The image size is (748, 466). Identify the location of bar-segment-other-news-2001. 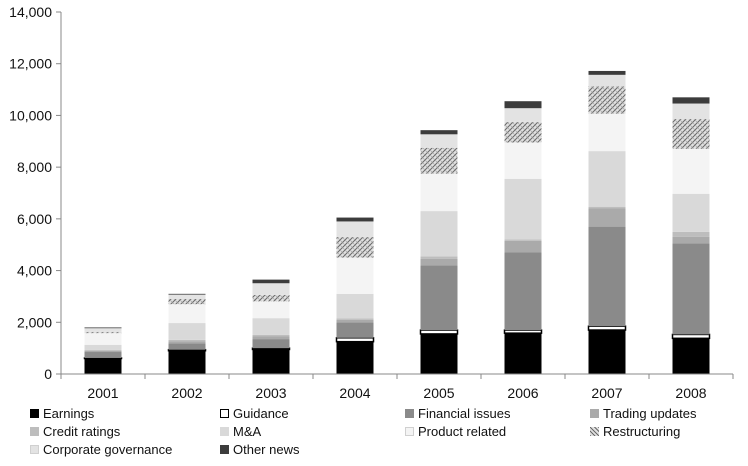
(103, 328).